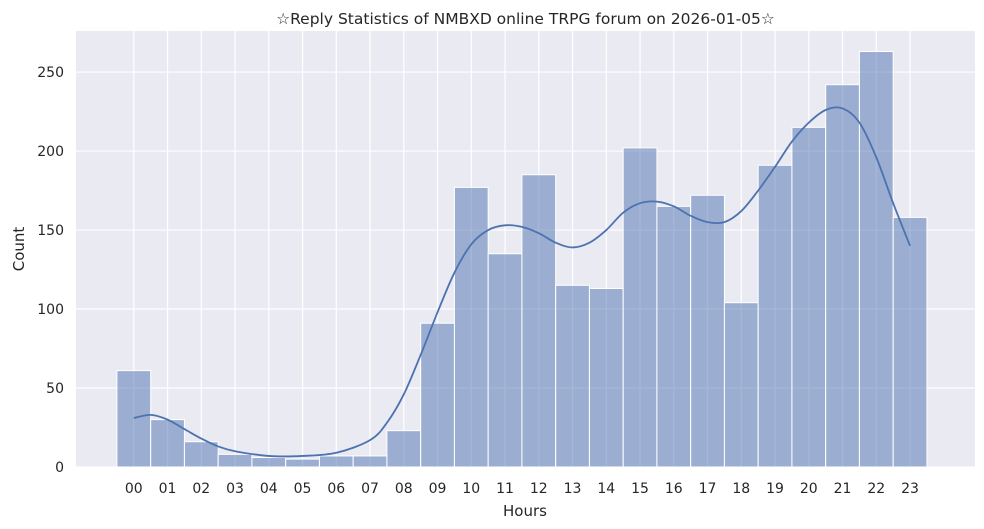 The height and width of the screenshot is (529, 984). What do you see at coordinates (505, 489) in the screenshot?
I see `x-tick-label: 11` at bounding box center [505, 489].